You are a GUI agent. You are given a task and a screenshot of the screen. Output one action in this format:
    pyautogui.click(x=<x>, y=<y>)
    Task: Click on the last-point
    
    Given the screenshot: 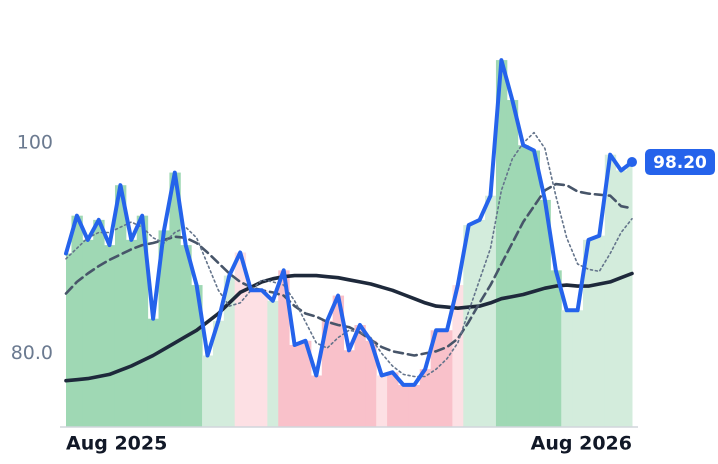 What is the action you would take?
    pyautogui.click(x=632, y=162)
    